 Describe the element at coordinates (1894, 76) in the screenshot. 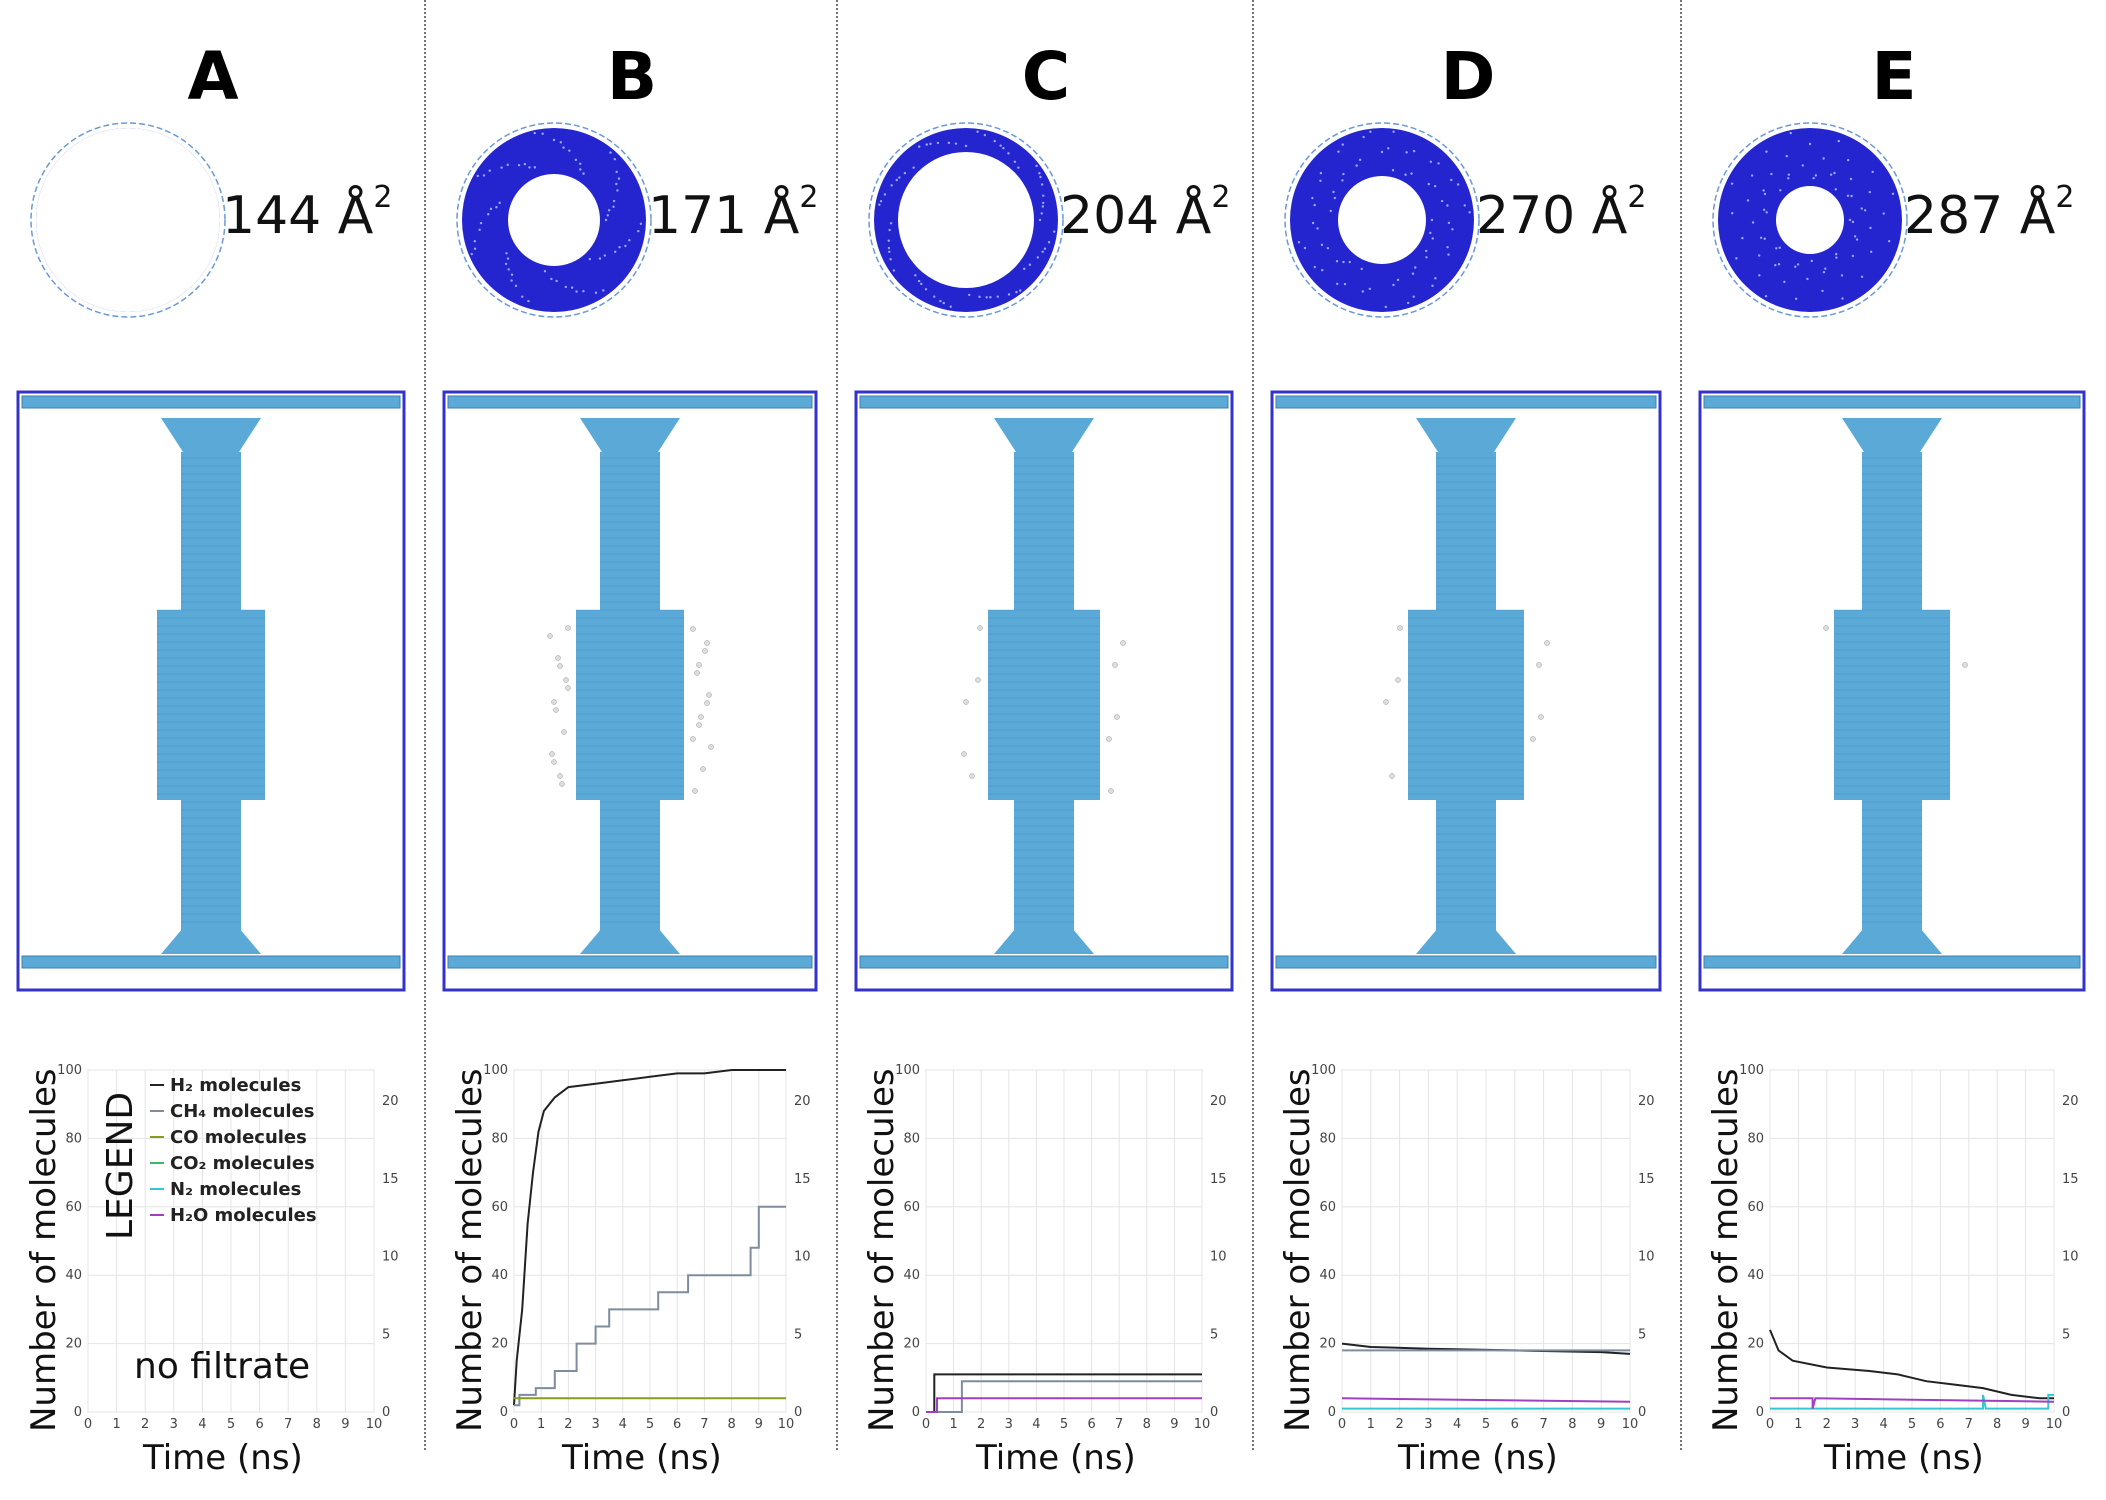

I see `panel-letter: E` at that location.